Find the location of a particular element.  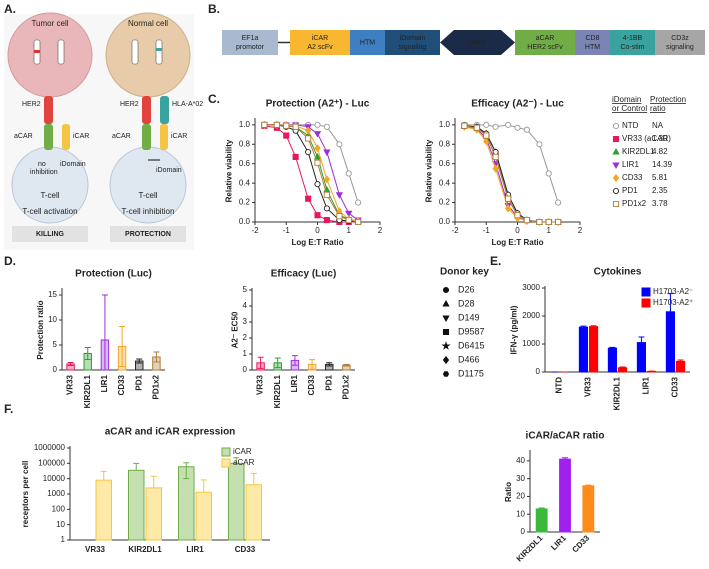

construct-label: Co-stim is located at coordinates (632, 47).